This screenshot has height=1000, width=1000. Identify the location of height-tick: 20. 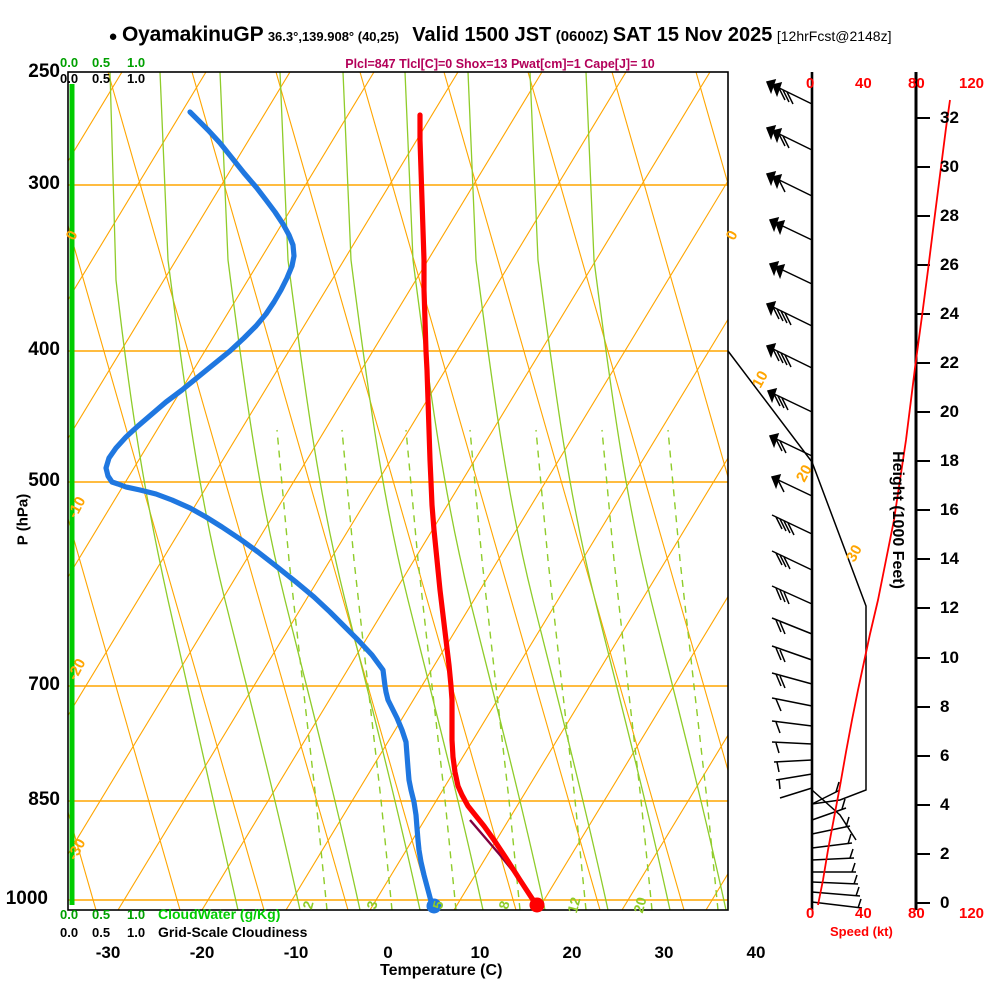
(949, 411).